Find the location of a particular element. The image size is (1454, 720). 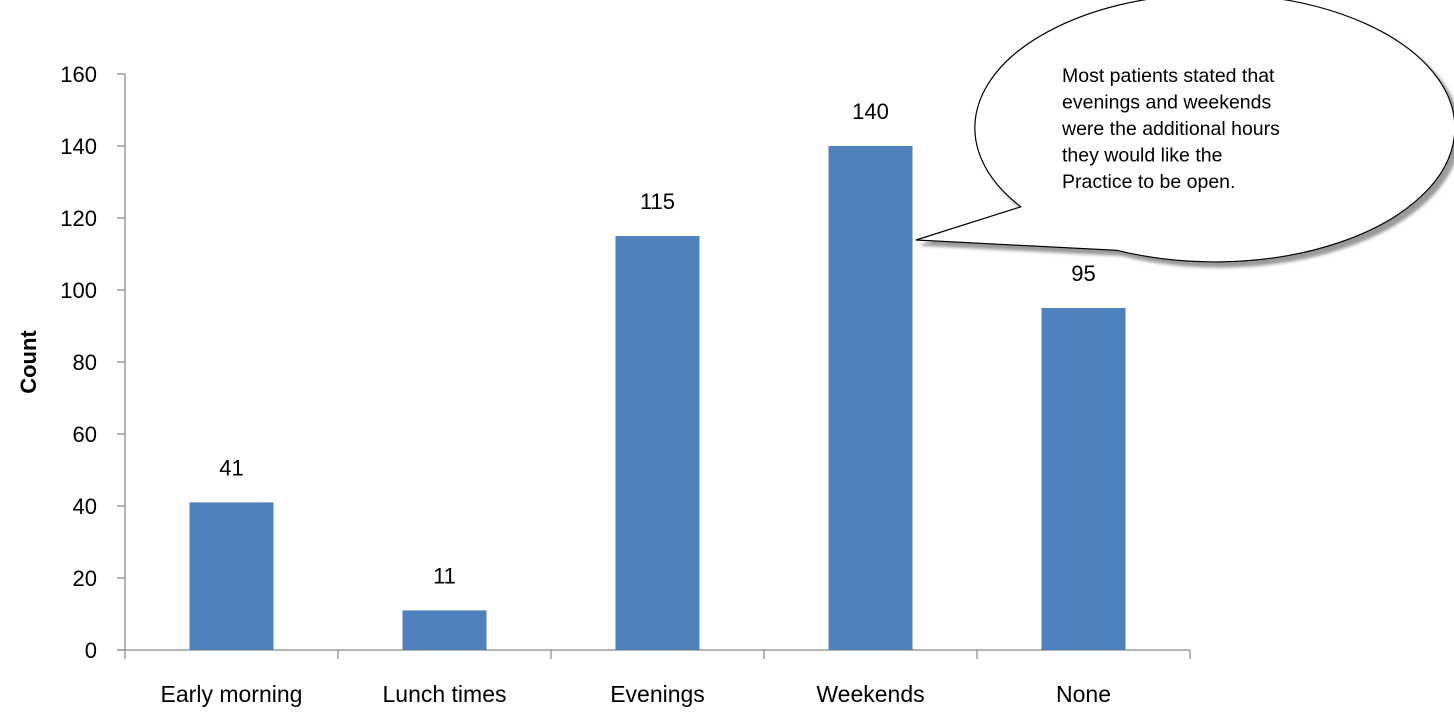

data-label: 140 is located at coordinates (870, 111).